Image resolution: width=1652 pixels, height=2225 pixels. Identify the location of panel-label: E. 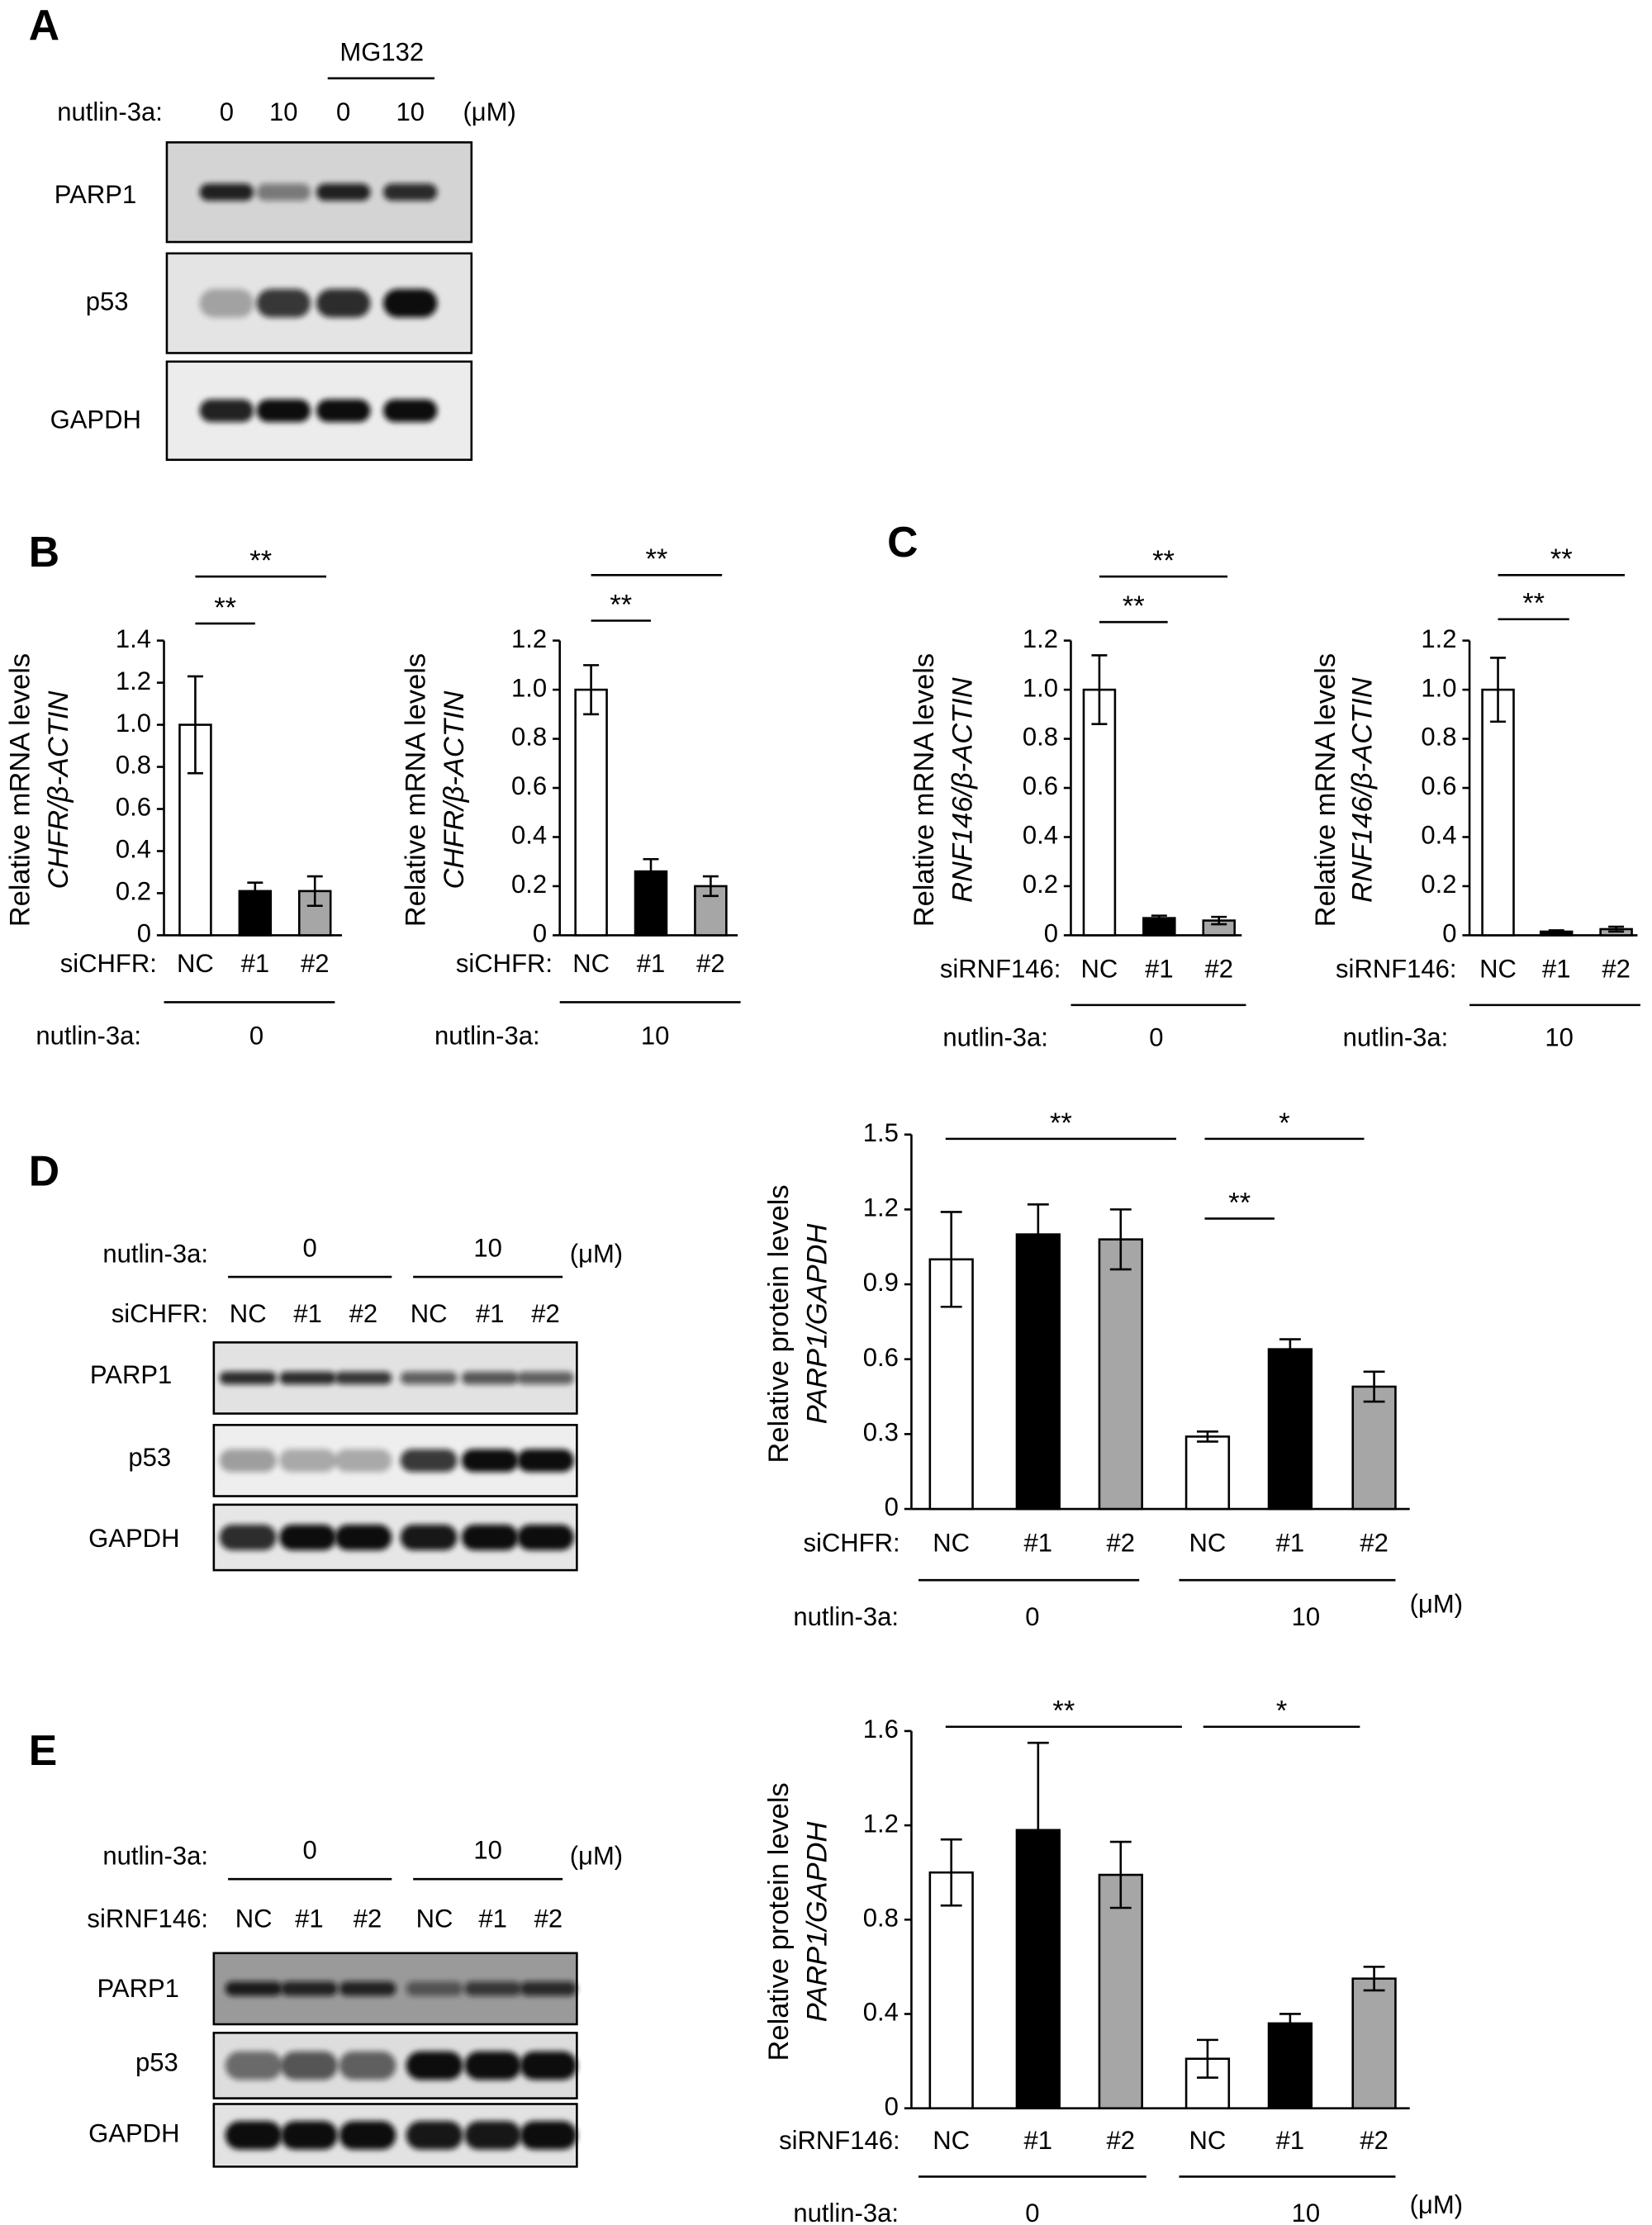
(43, 1750).